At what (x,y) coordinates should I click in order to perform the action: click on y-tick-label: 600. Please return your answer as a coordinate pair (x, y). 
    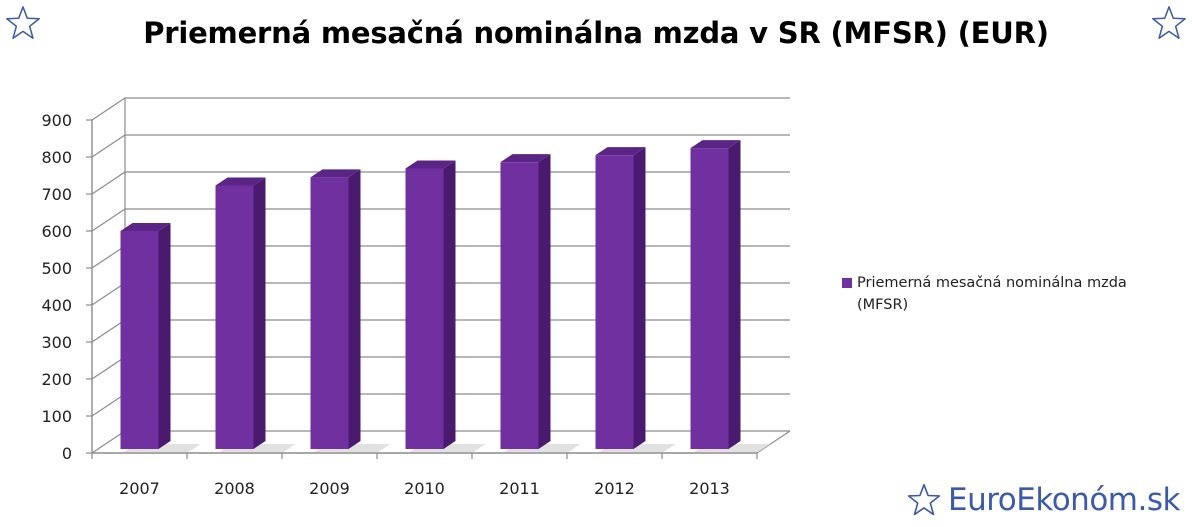
    Looking at the image, I should click on (56, 231).